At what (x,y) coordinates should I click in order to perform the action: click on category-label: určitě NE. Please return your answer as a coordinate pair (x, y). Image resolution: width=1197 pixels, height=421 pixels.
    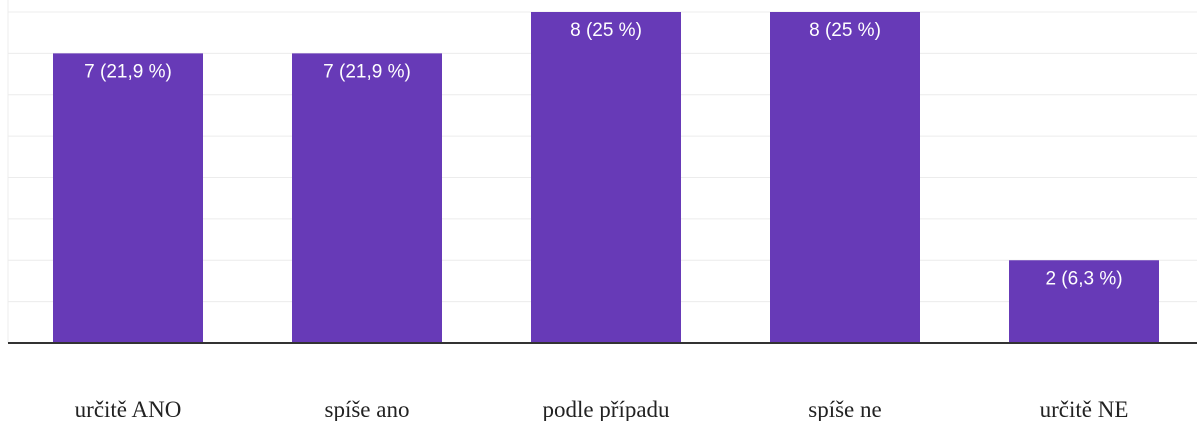
    Looking at the image, I should click on (1084, 409).